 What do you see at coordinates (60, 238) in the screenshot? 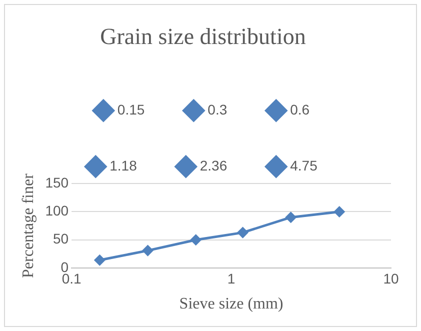
I see `y-tick-label: 50` at bounding box center [60, 238].